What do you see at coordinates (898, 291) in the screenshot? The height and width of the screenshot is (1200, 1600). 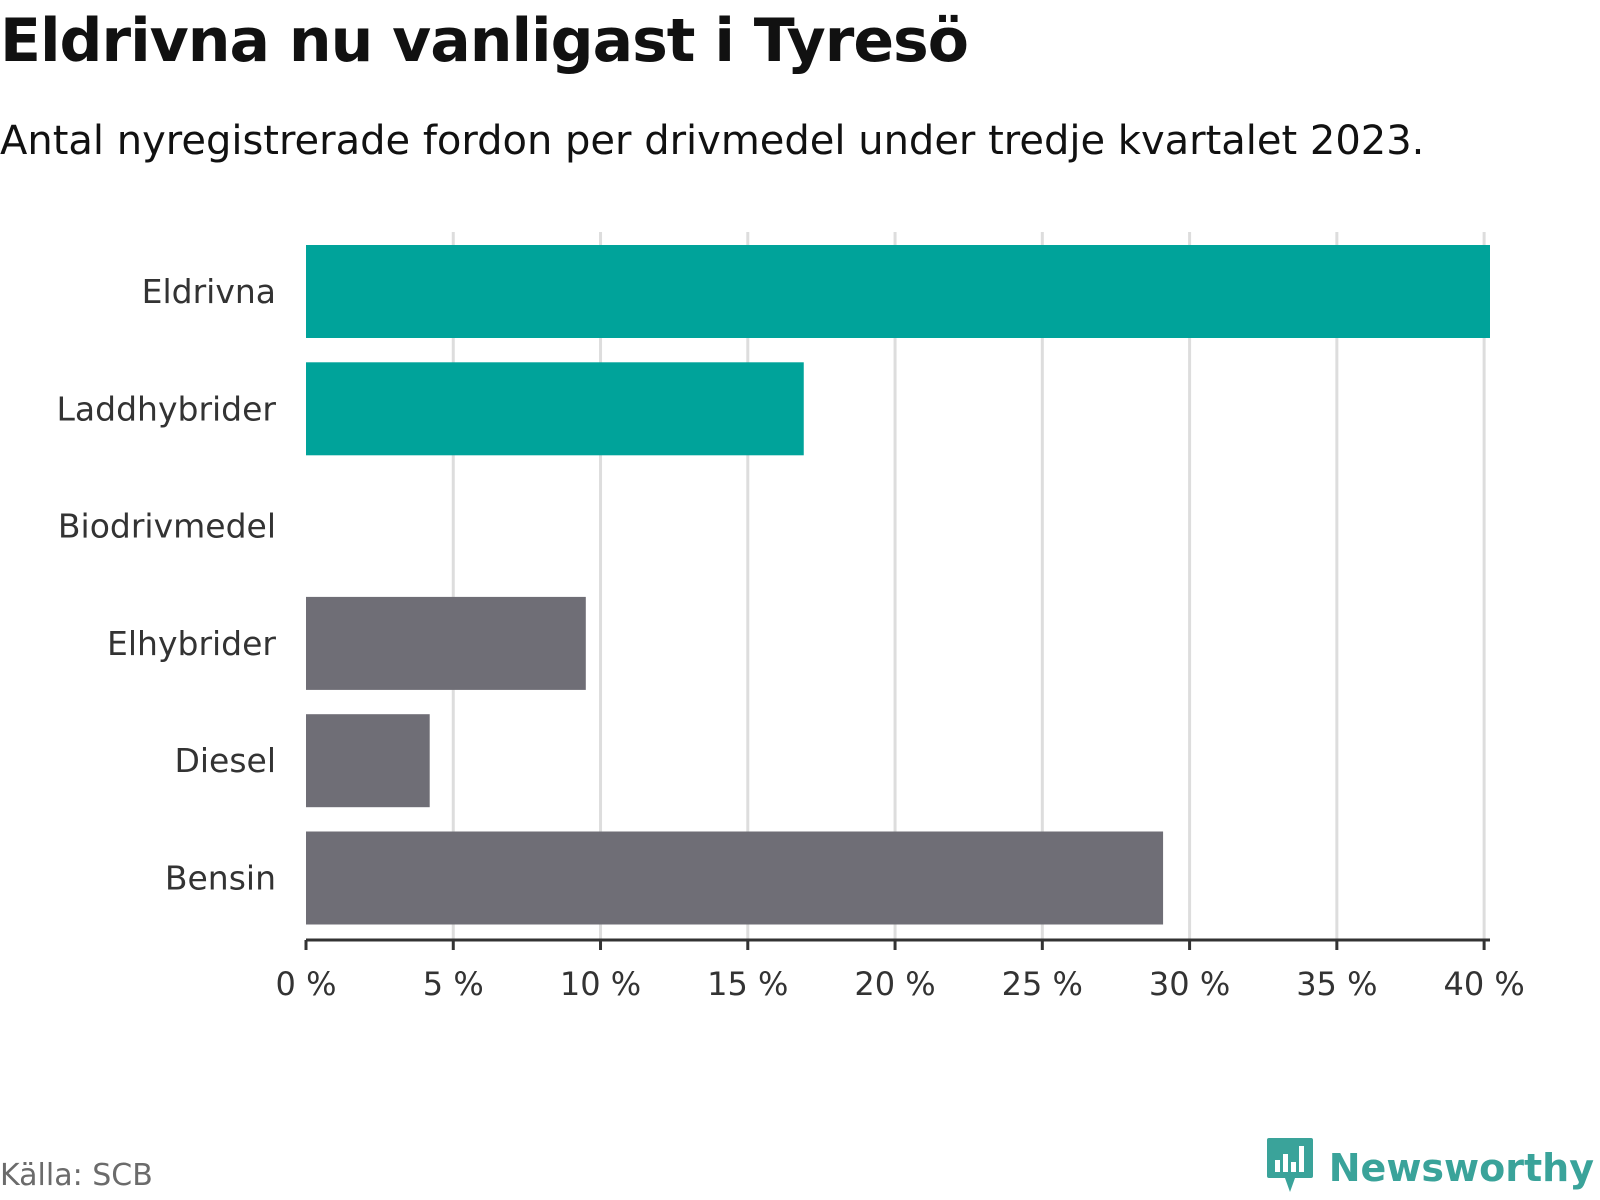 I see `bar-eldrivna` at bounding box center [898, 291].